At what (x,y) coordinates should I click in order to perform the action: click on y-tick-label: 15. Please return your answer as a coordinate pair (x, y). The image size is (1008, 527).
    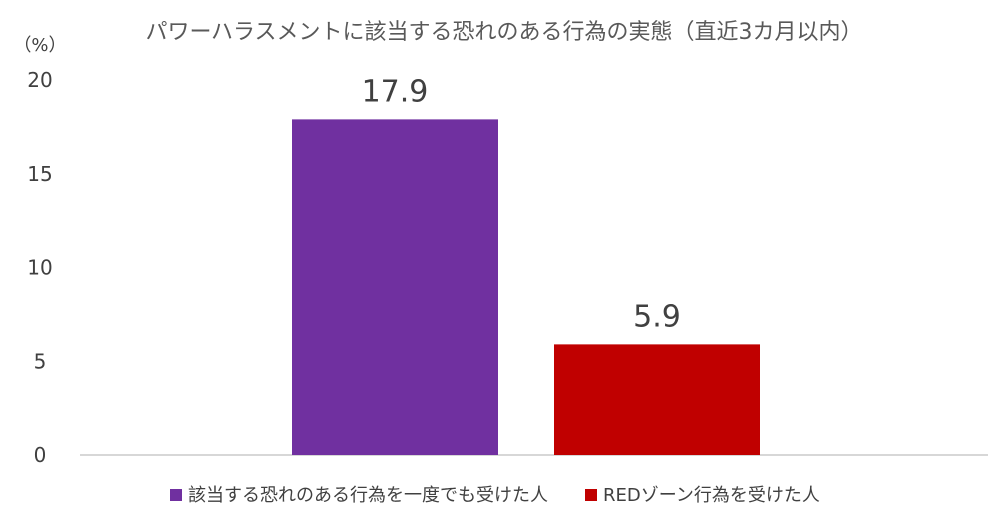
    Looking at the image, I should click on (39, 174).